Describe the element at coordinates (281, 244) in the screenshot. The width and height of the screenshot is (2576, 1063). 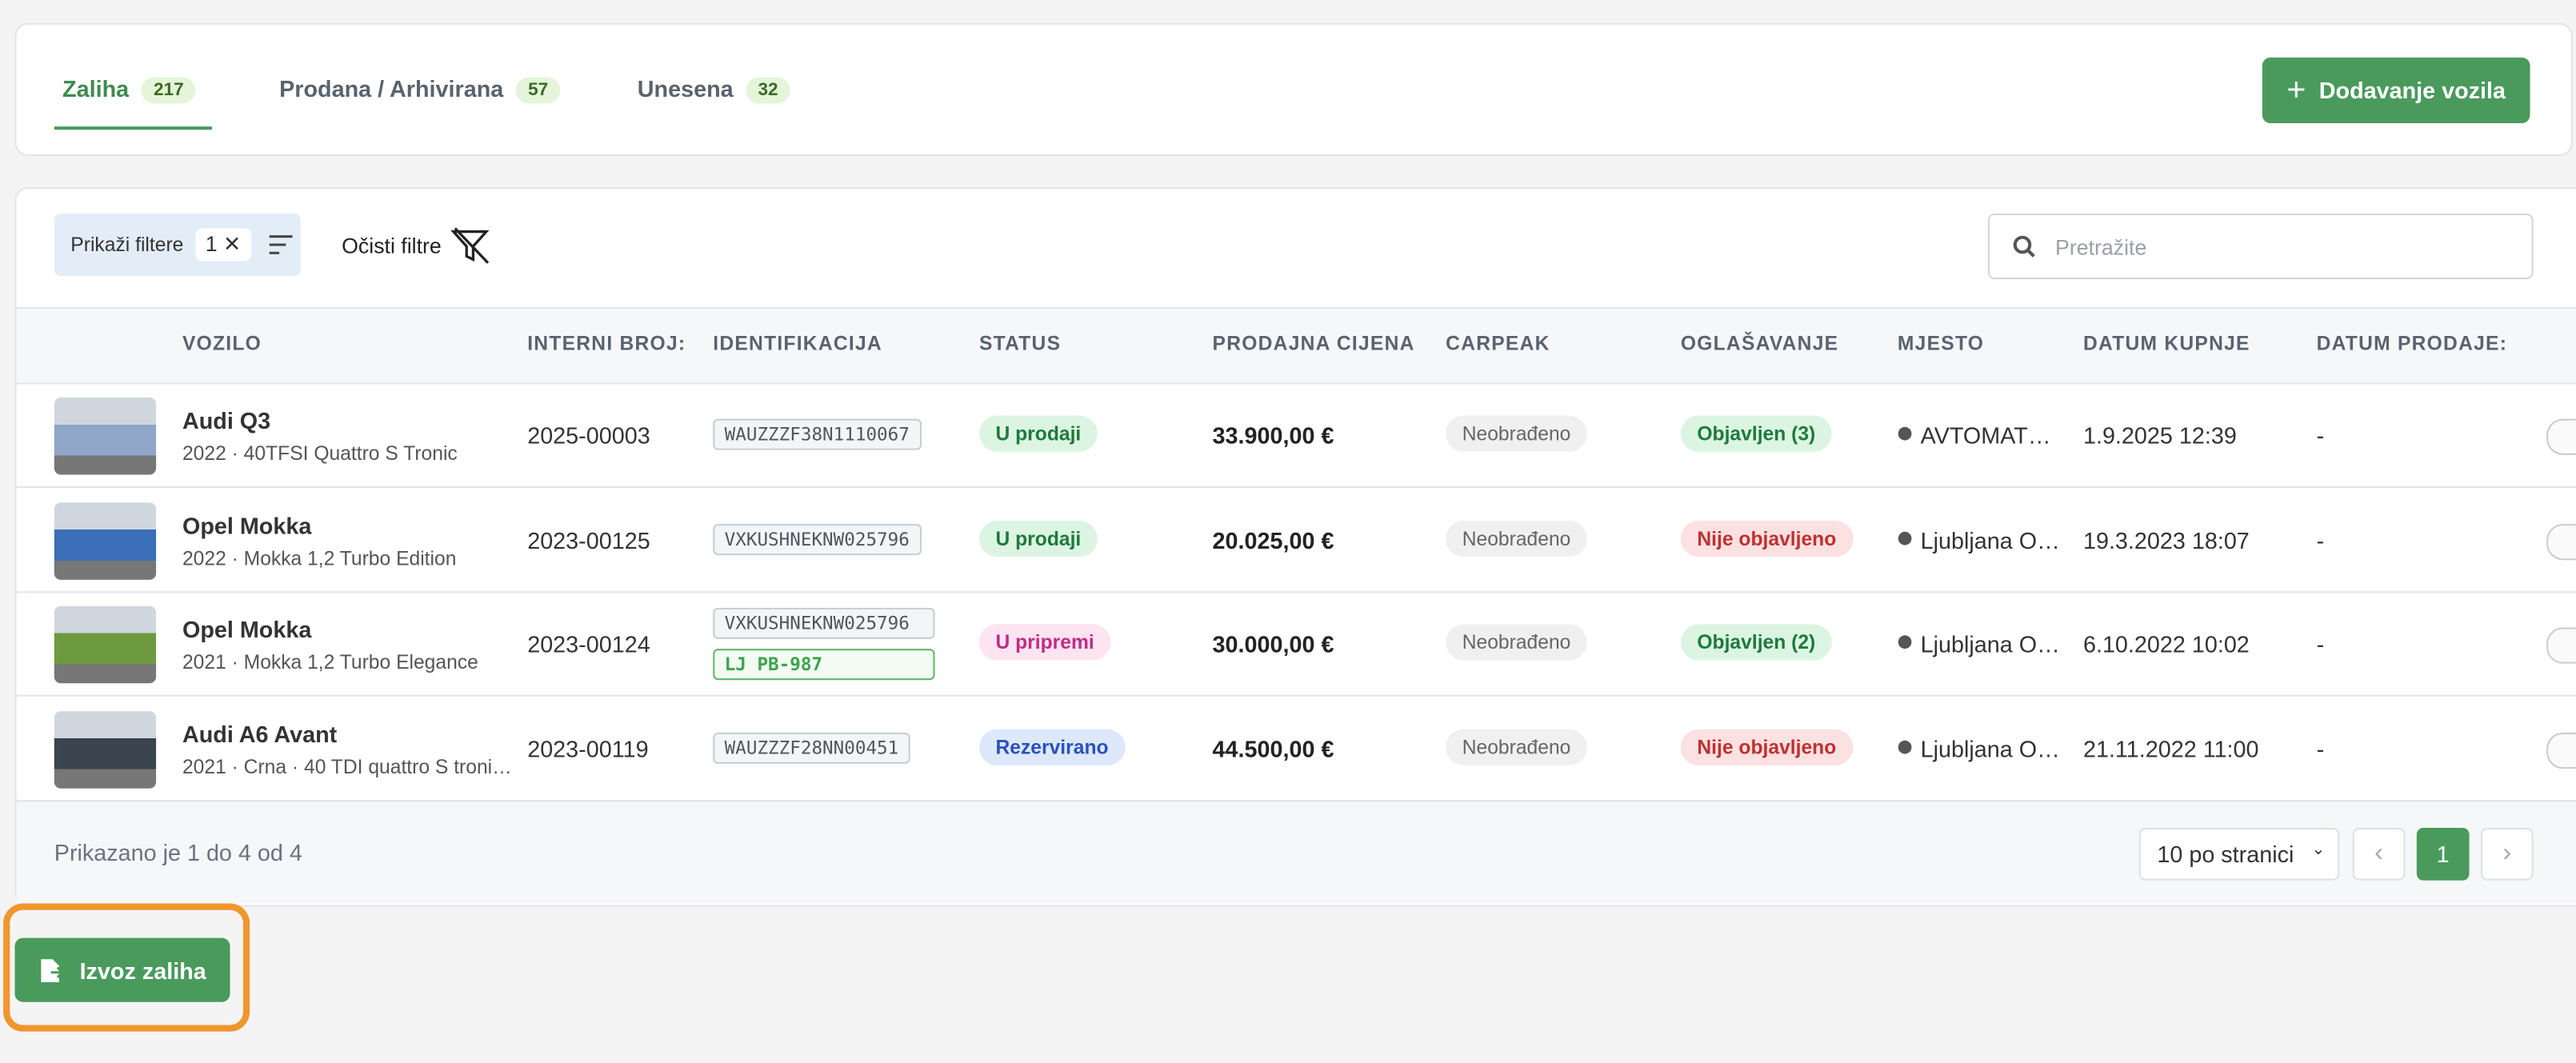
I see `sort-icon` at that location.